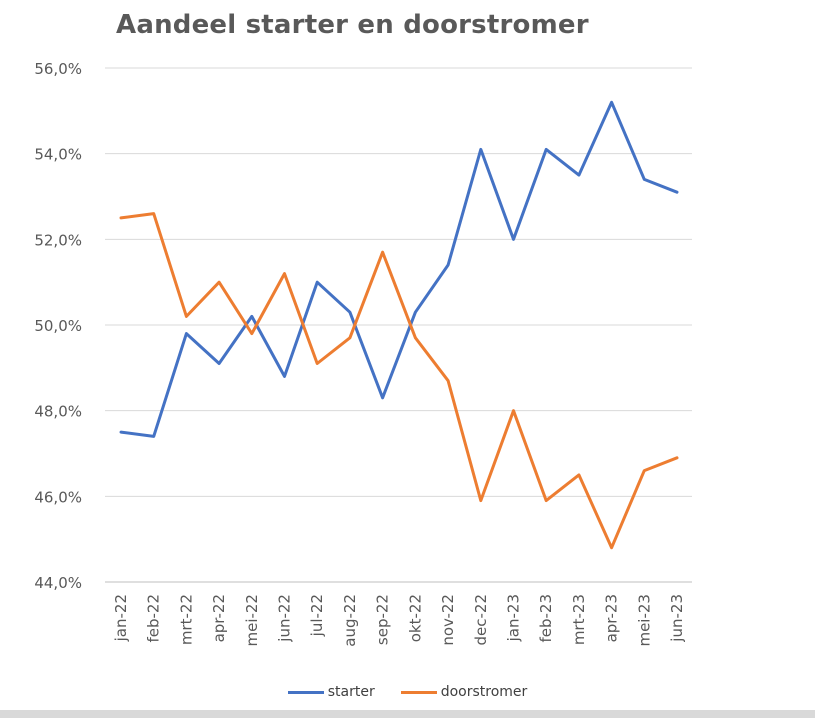 The width and height of the screenshot is (815, 718). I want to click on x-tick-label: mrt-22, so click(186, 619).